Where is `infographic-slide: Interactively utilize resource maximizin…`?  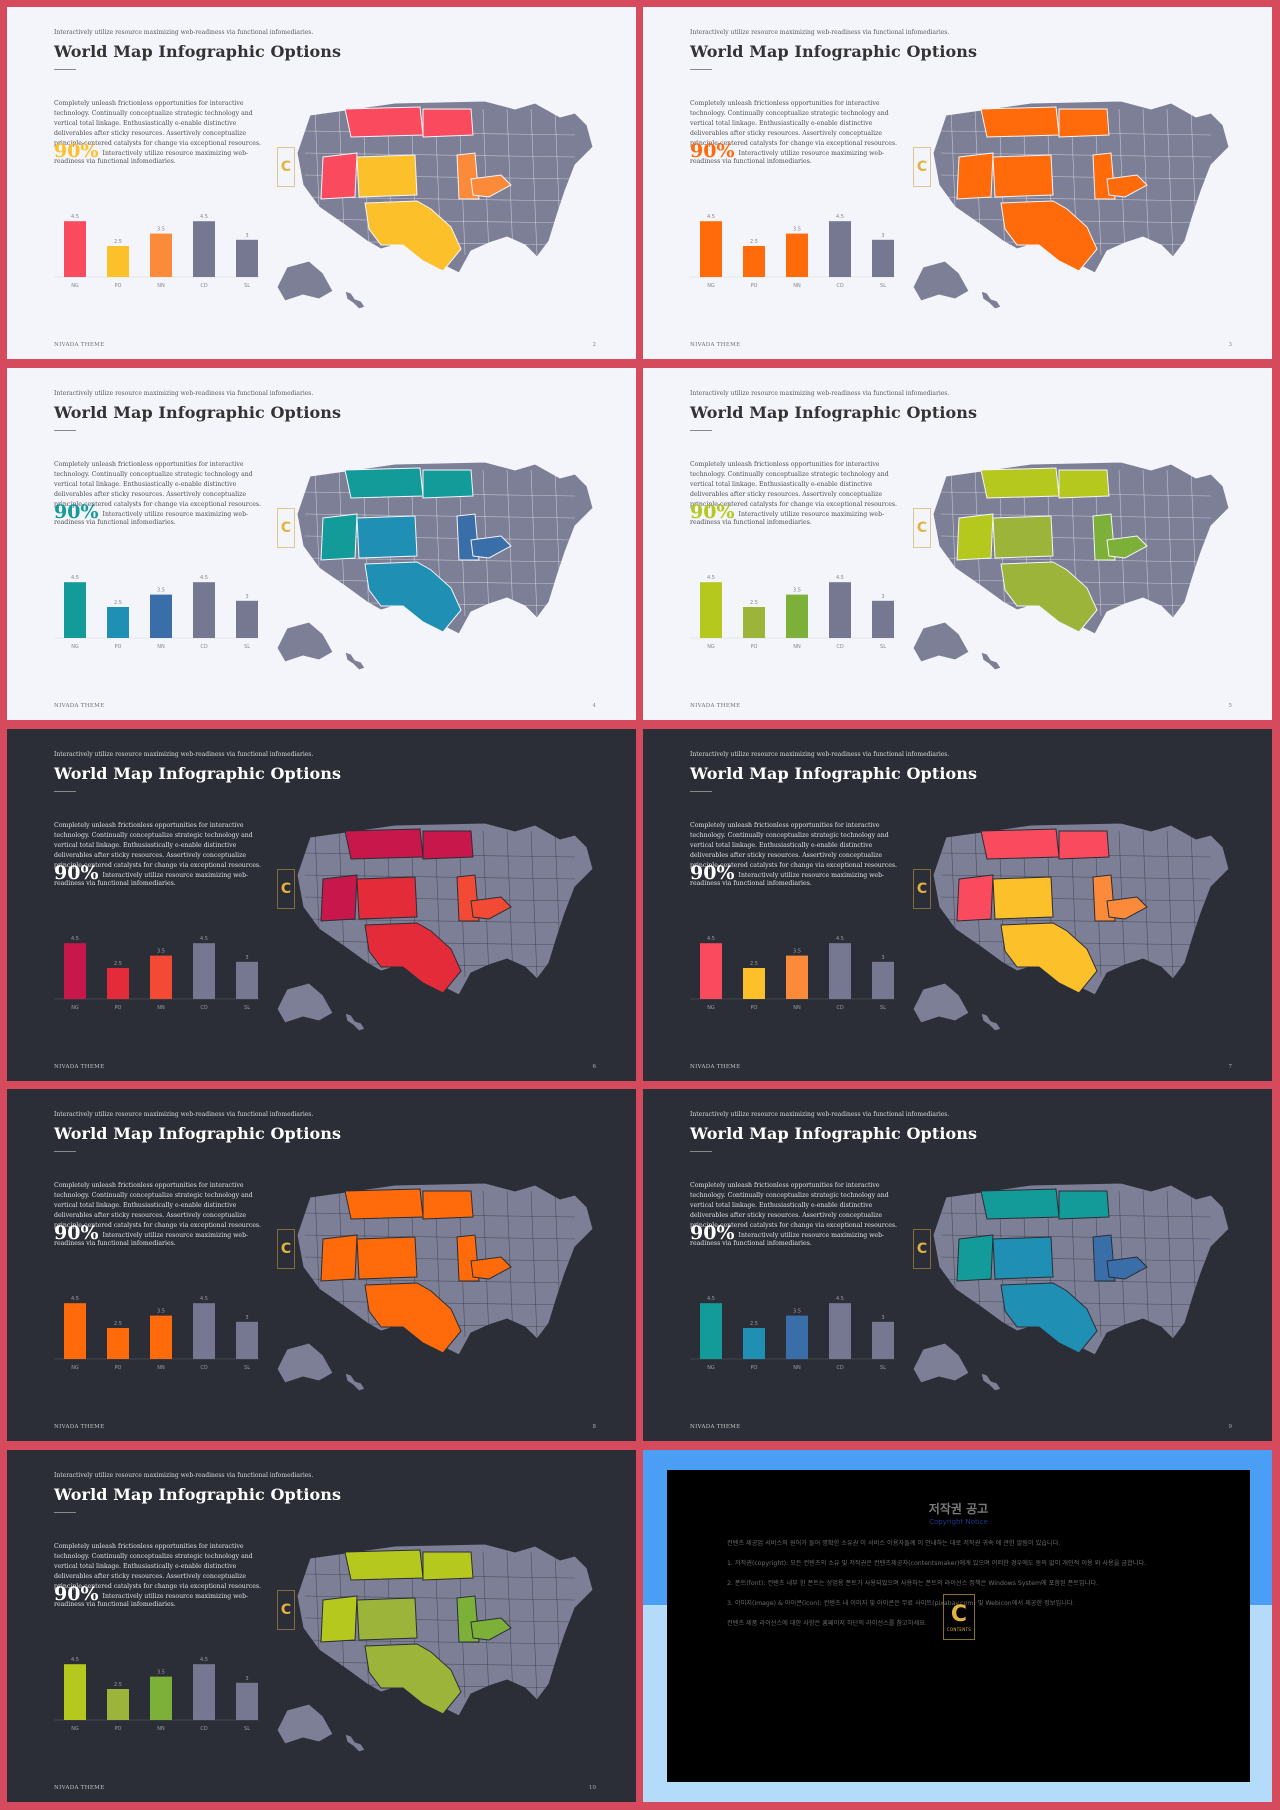
infographic-slide: Interactively utilize resource maximizin… is located at coordinates (321, 1626).